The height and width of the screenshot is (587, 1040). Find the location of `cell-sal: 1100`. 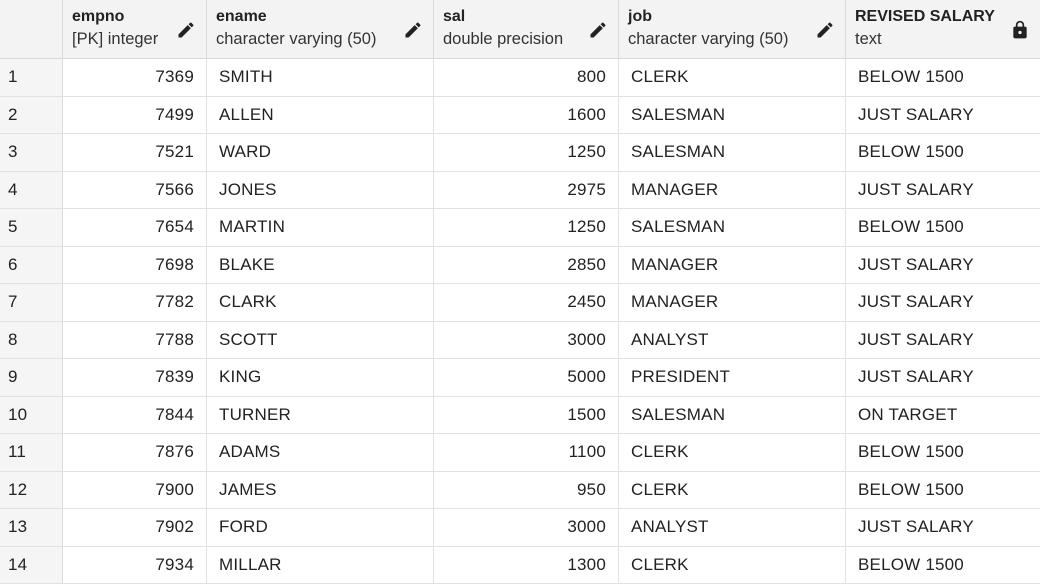

cell-sal: 1100 is located at coordinates (526, 452).